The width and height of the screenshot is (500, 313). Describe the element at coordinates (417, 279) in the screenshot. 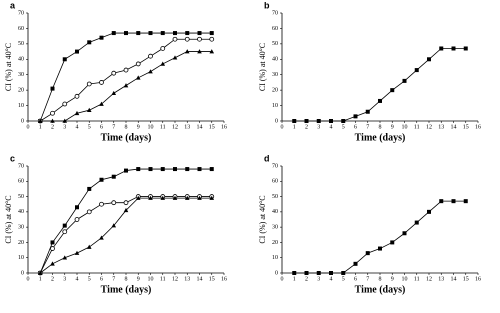

I see `x-tick-label: 11` at that location.